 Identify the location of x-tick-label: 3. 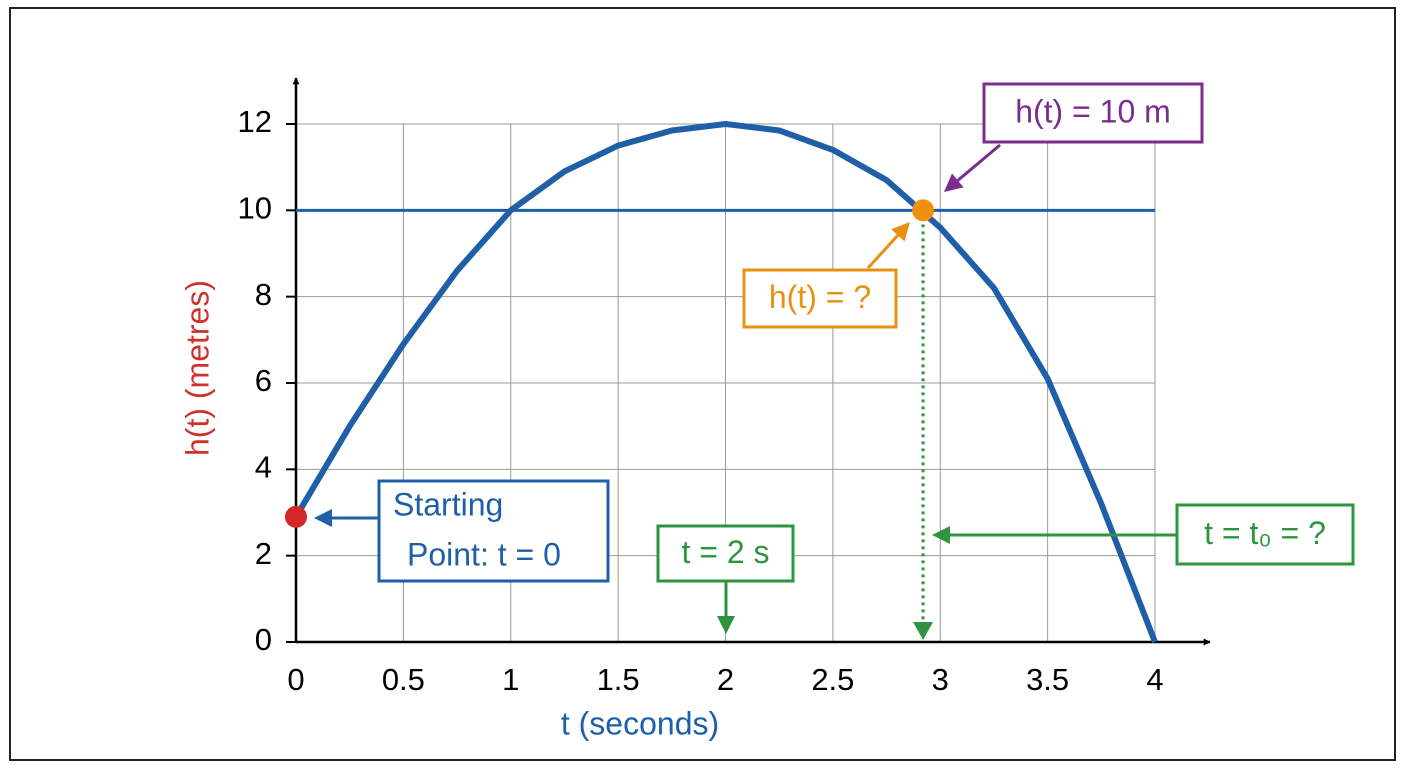
(940, 679).